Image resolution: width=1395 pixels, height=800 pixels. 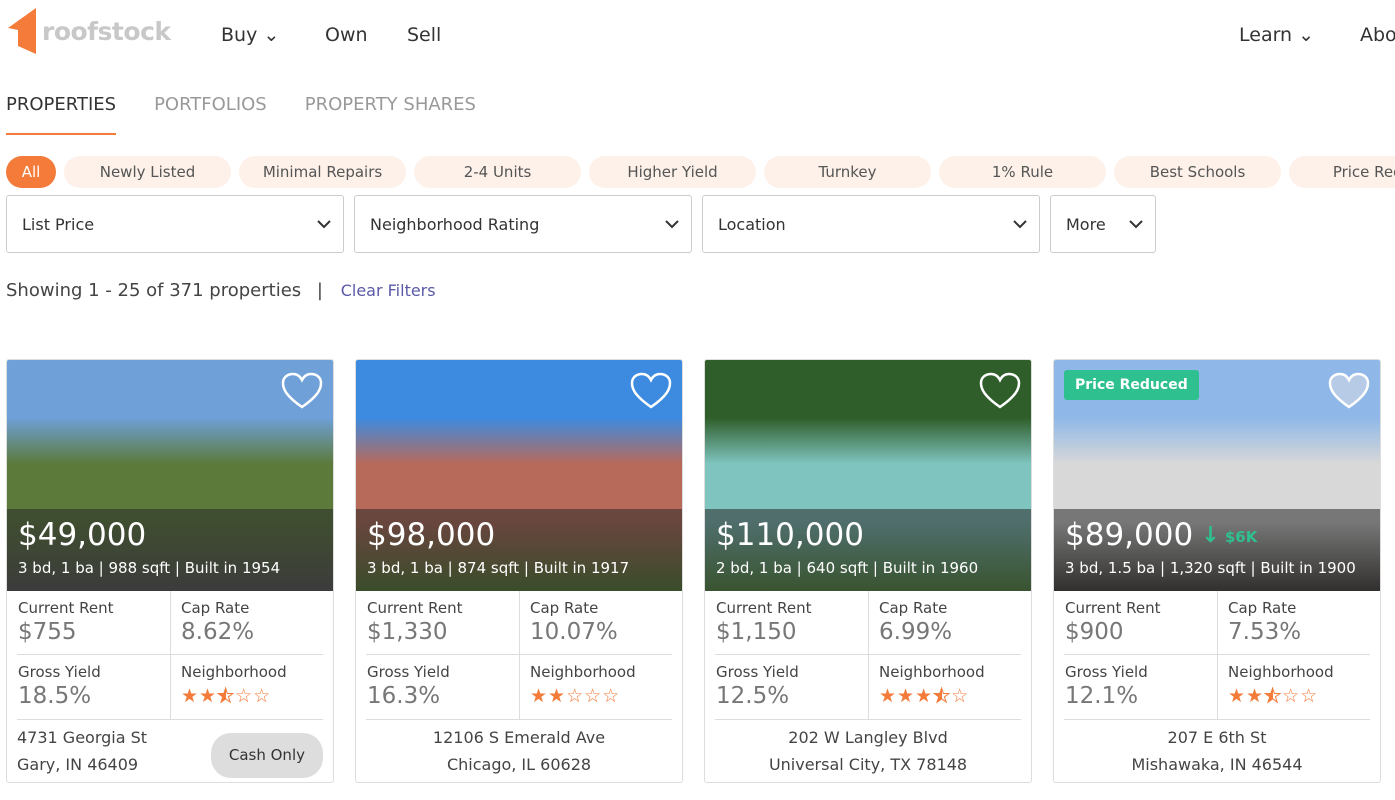 I want to click on chip-turnkey: Turnkey, so click(x=847, y=172).